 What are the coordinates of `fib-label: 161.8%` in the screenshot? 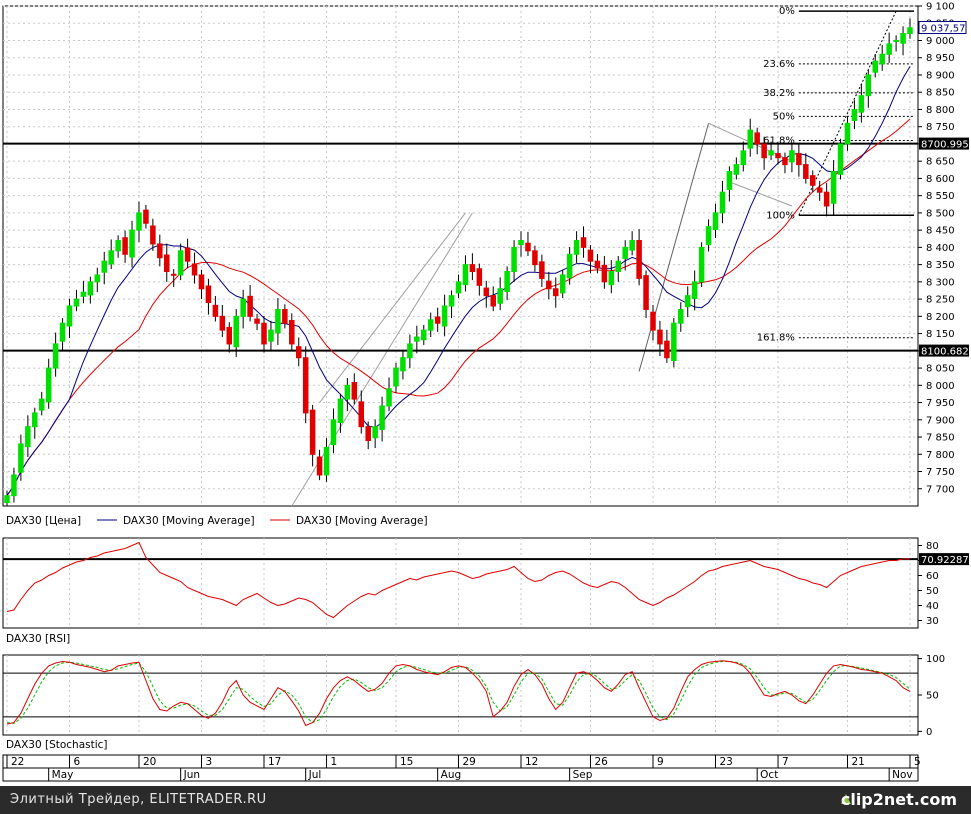 It's located at (776, 338).